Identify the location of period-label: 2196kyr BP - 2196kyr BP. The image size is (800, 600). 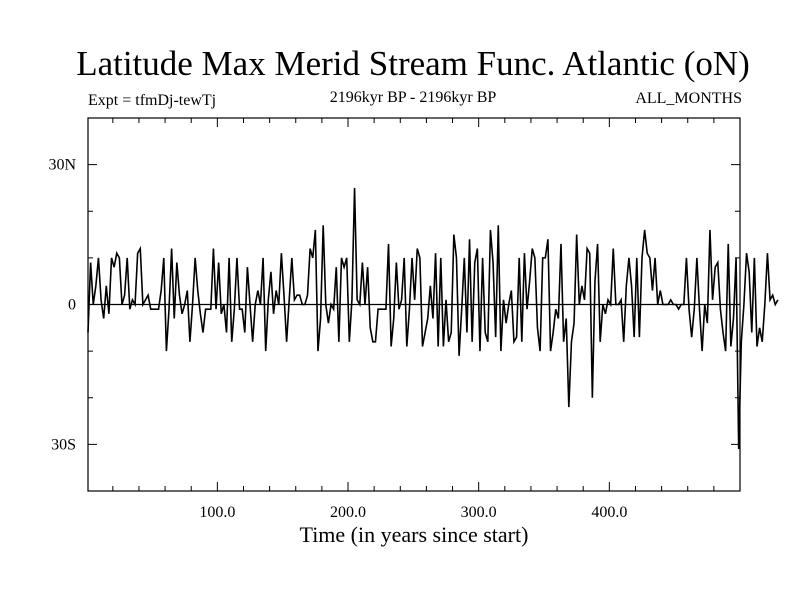
(413, 97).